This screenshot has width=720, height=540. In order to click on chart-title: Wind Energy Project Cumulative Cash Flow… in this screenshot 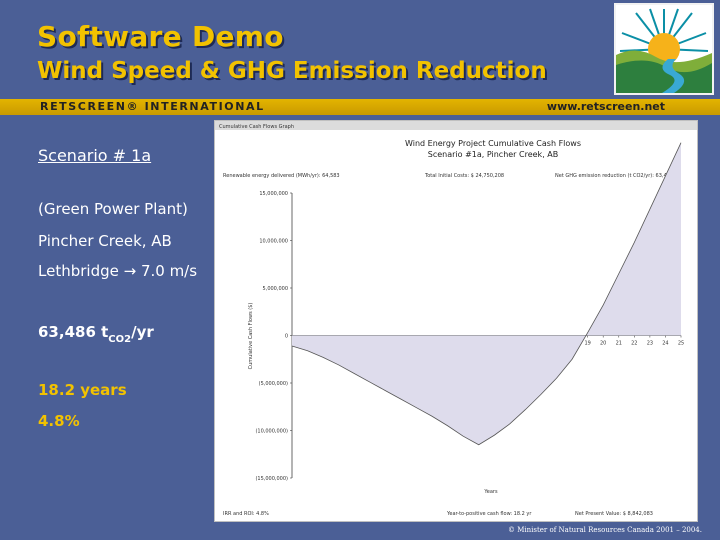, I will do `click(493, 143)`.